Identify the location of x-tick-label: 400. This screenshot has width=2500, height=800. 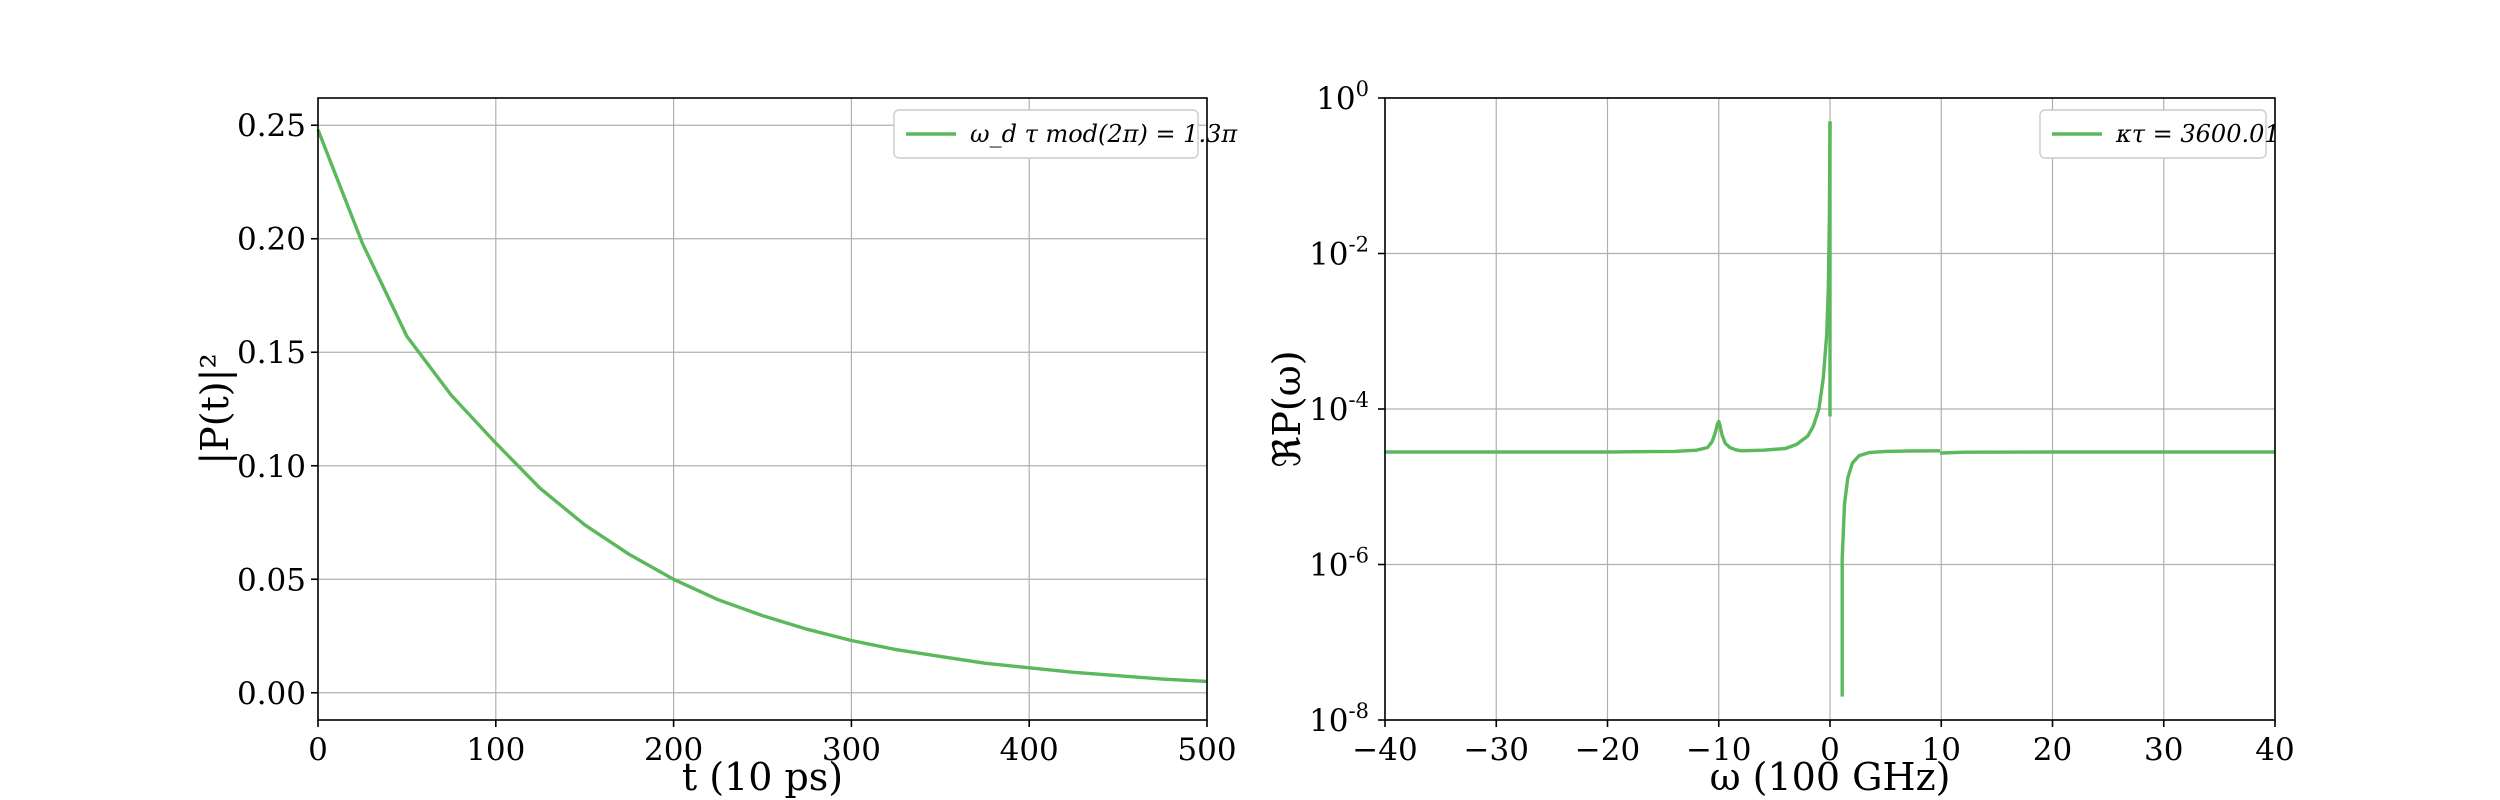
(1029, 750).